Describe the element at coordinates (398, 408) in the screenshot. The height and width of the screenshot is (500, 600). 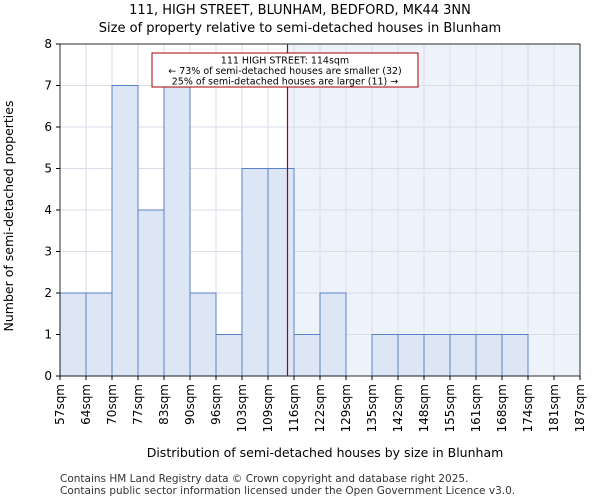
I see `x-tick-label: 142sqm` at that location.